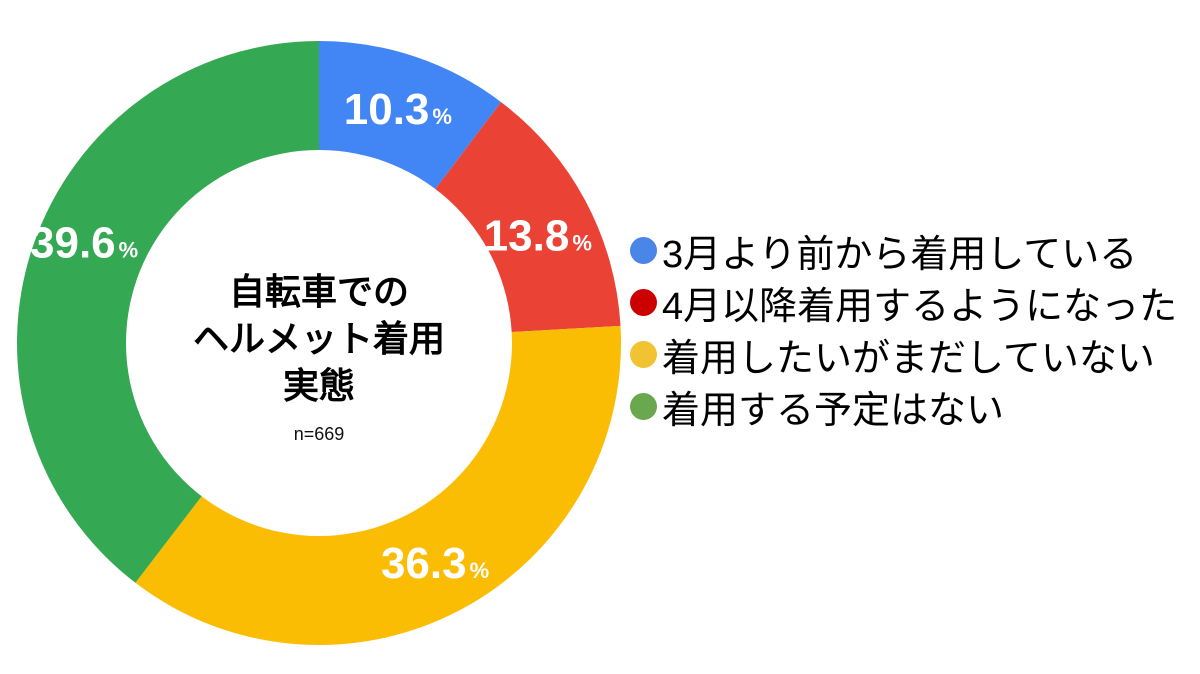 Image resolution: width=1200 pixels, height=674 pixels. I want to click on title-line: ヘルメット着用, so click(318, 338).